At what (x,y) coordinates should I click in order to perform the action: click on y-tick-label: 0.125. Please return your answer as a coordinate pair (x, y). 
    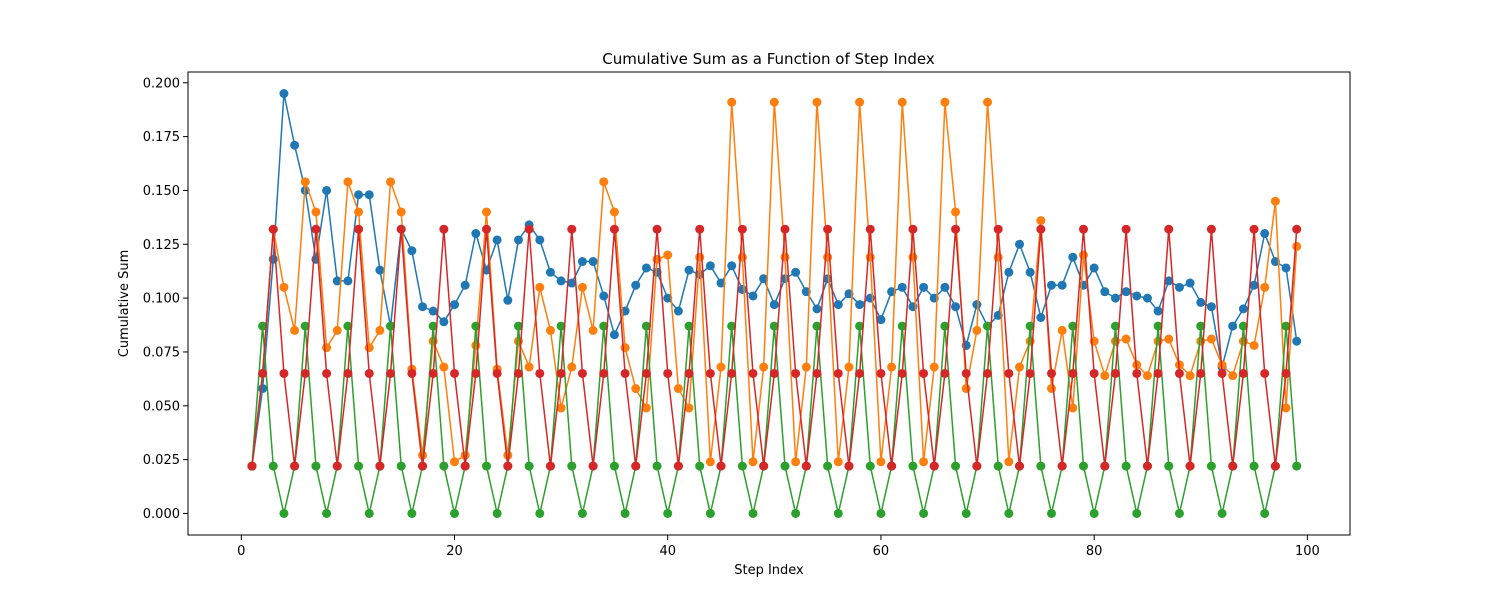
    Looking at the image, I should click on (161, 245).